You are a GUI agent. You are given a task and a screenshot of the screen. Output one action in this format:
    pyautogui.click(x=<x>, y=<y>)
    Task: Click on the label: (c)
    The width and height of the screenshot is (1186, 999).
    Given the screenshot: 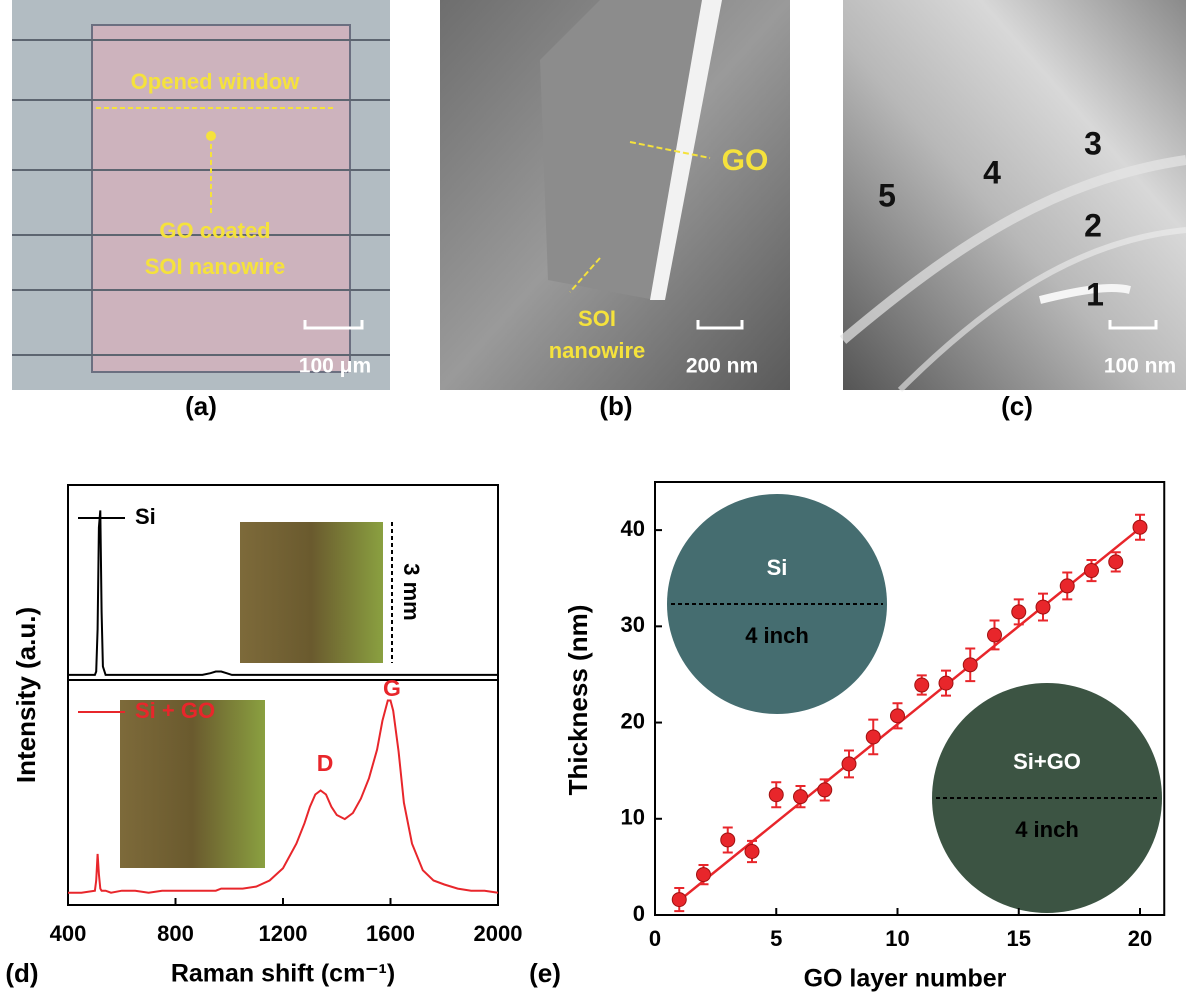 What is the action you would take?
    pyautogui.click(x=1017, y=406)
    